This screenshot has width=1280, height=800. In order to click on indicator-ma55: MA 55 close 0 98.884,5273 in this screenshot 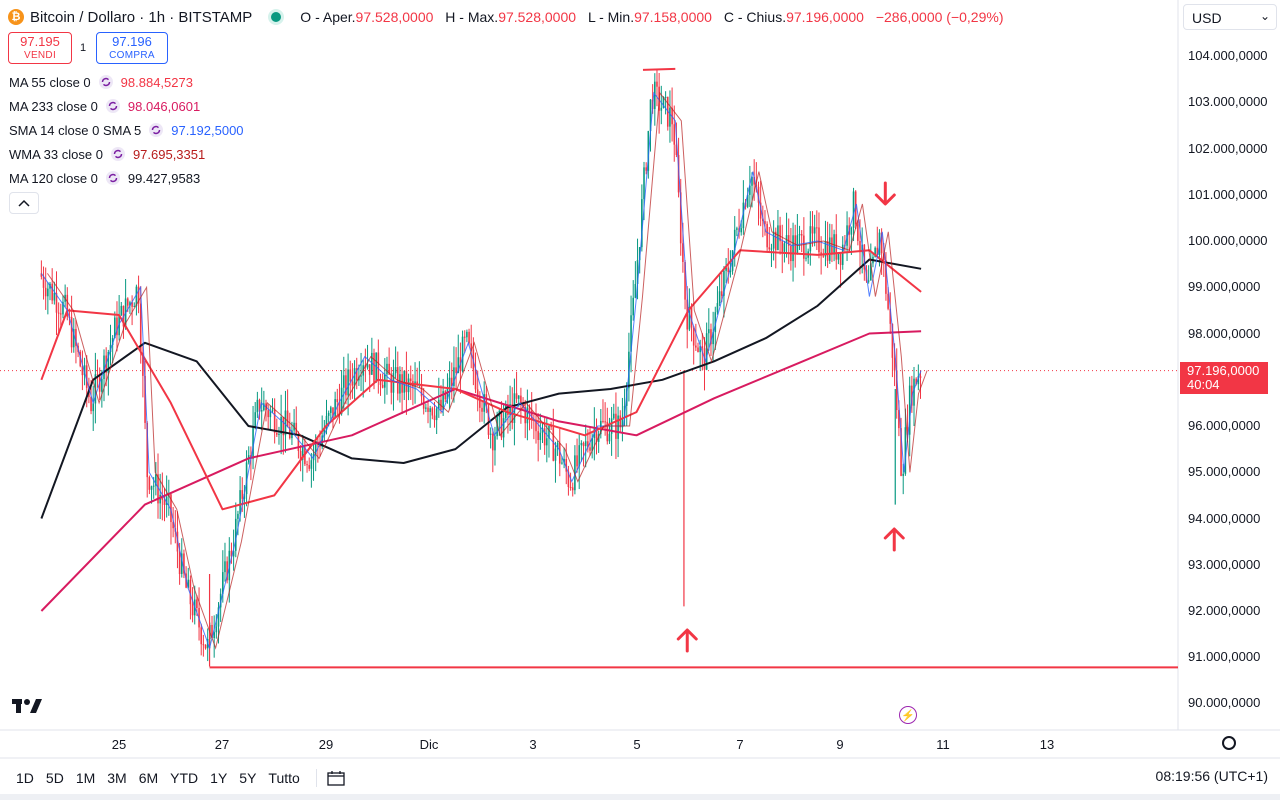, I will do `click(101, 82)`.